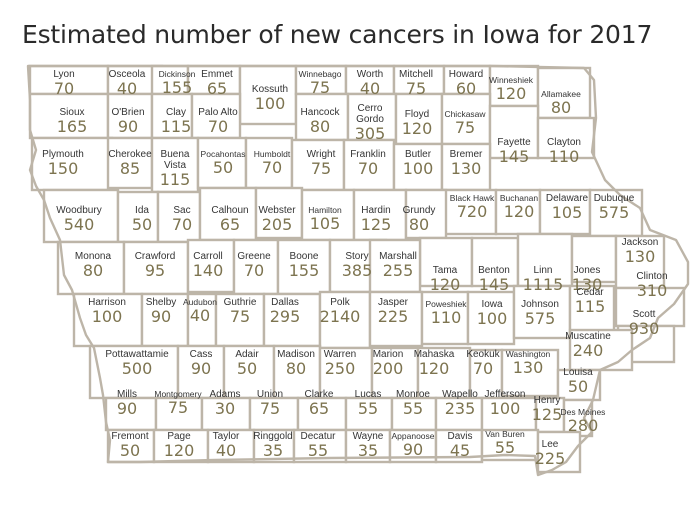  What do you see at coordinates (505, 394) in the screenshot?
I see `county-name: Jefferson` at bounding box center [505, 394].